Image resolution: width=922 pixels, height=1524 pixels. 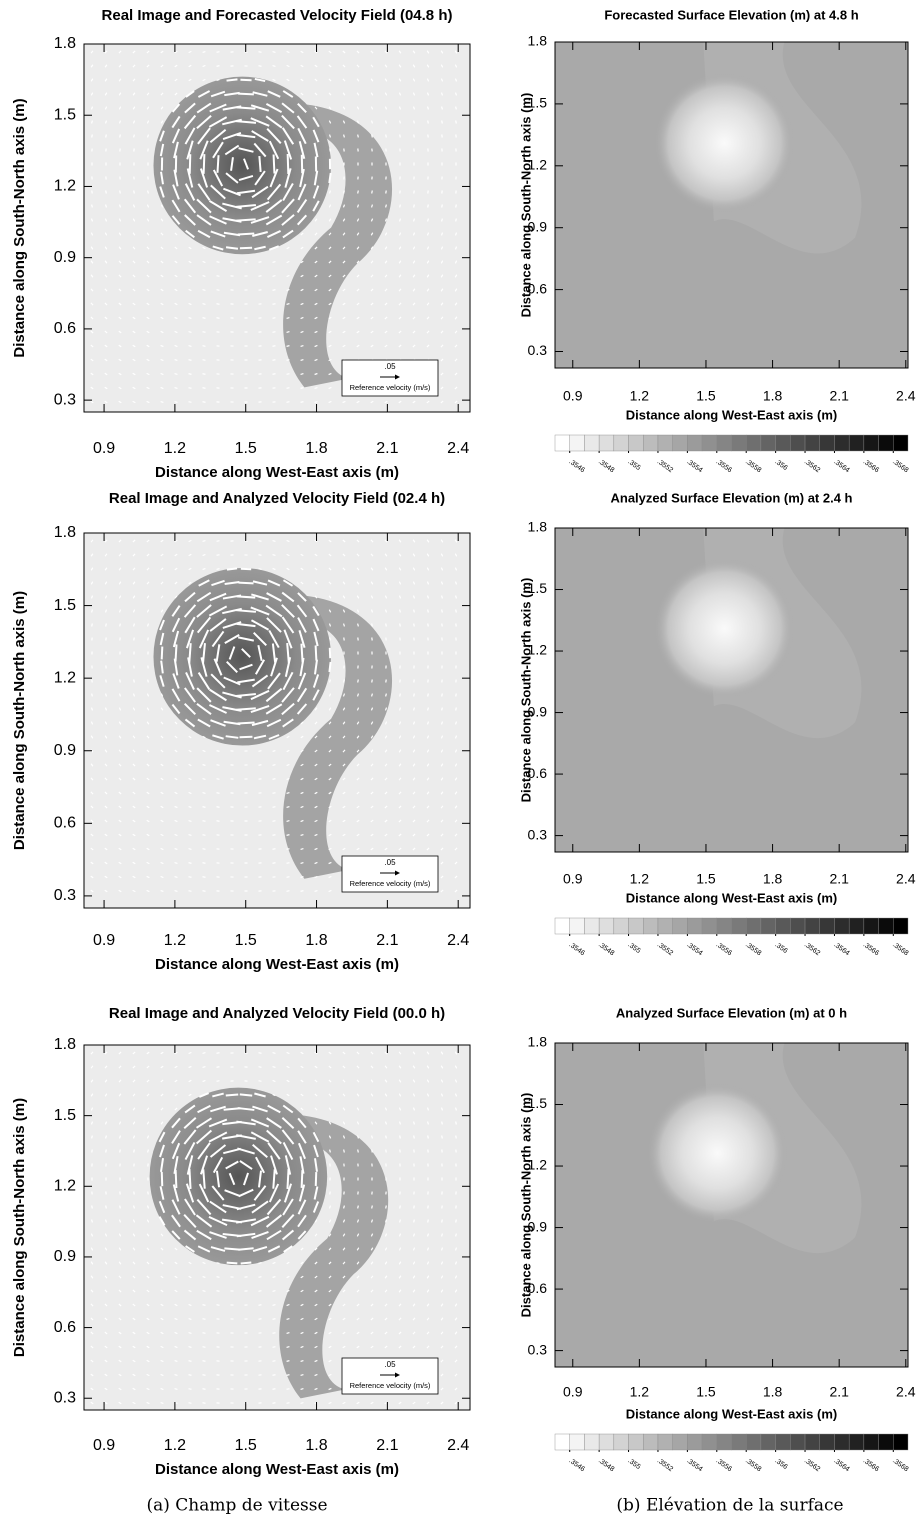 What do you see at coordinates (538, 834) in the screenshot?
I see `y-tick-label: 0.3` at bounding box center [538, 834].